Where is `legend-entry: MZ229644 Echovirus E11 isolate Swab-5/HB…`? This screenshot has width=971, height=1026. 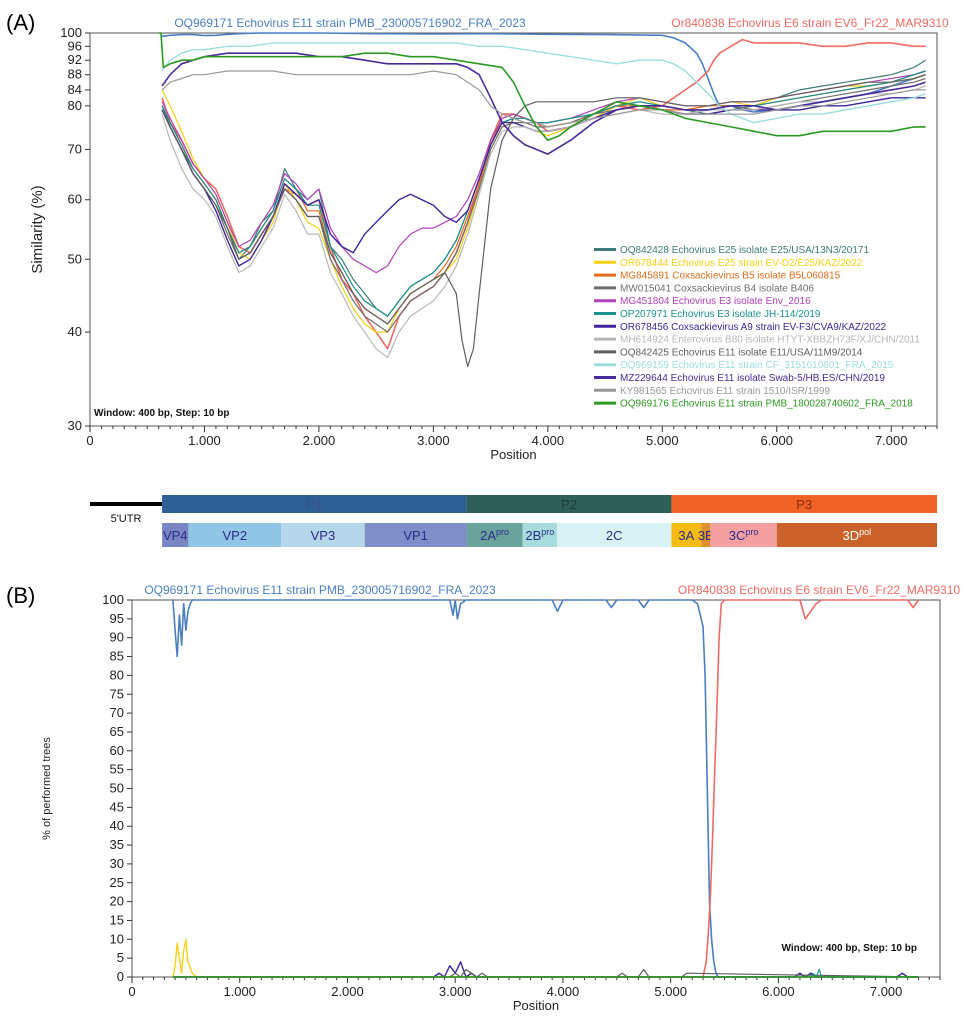 legend-entry: MZ229644 Echovirus E11 isolate Swab-5/HB… is located at coordinates (752, 378).